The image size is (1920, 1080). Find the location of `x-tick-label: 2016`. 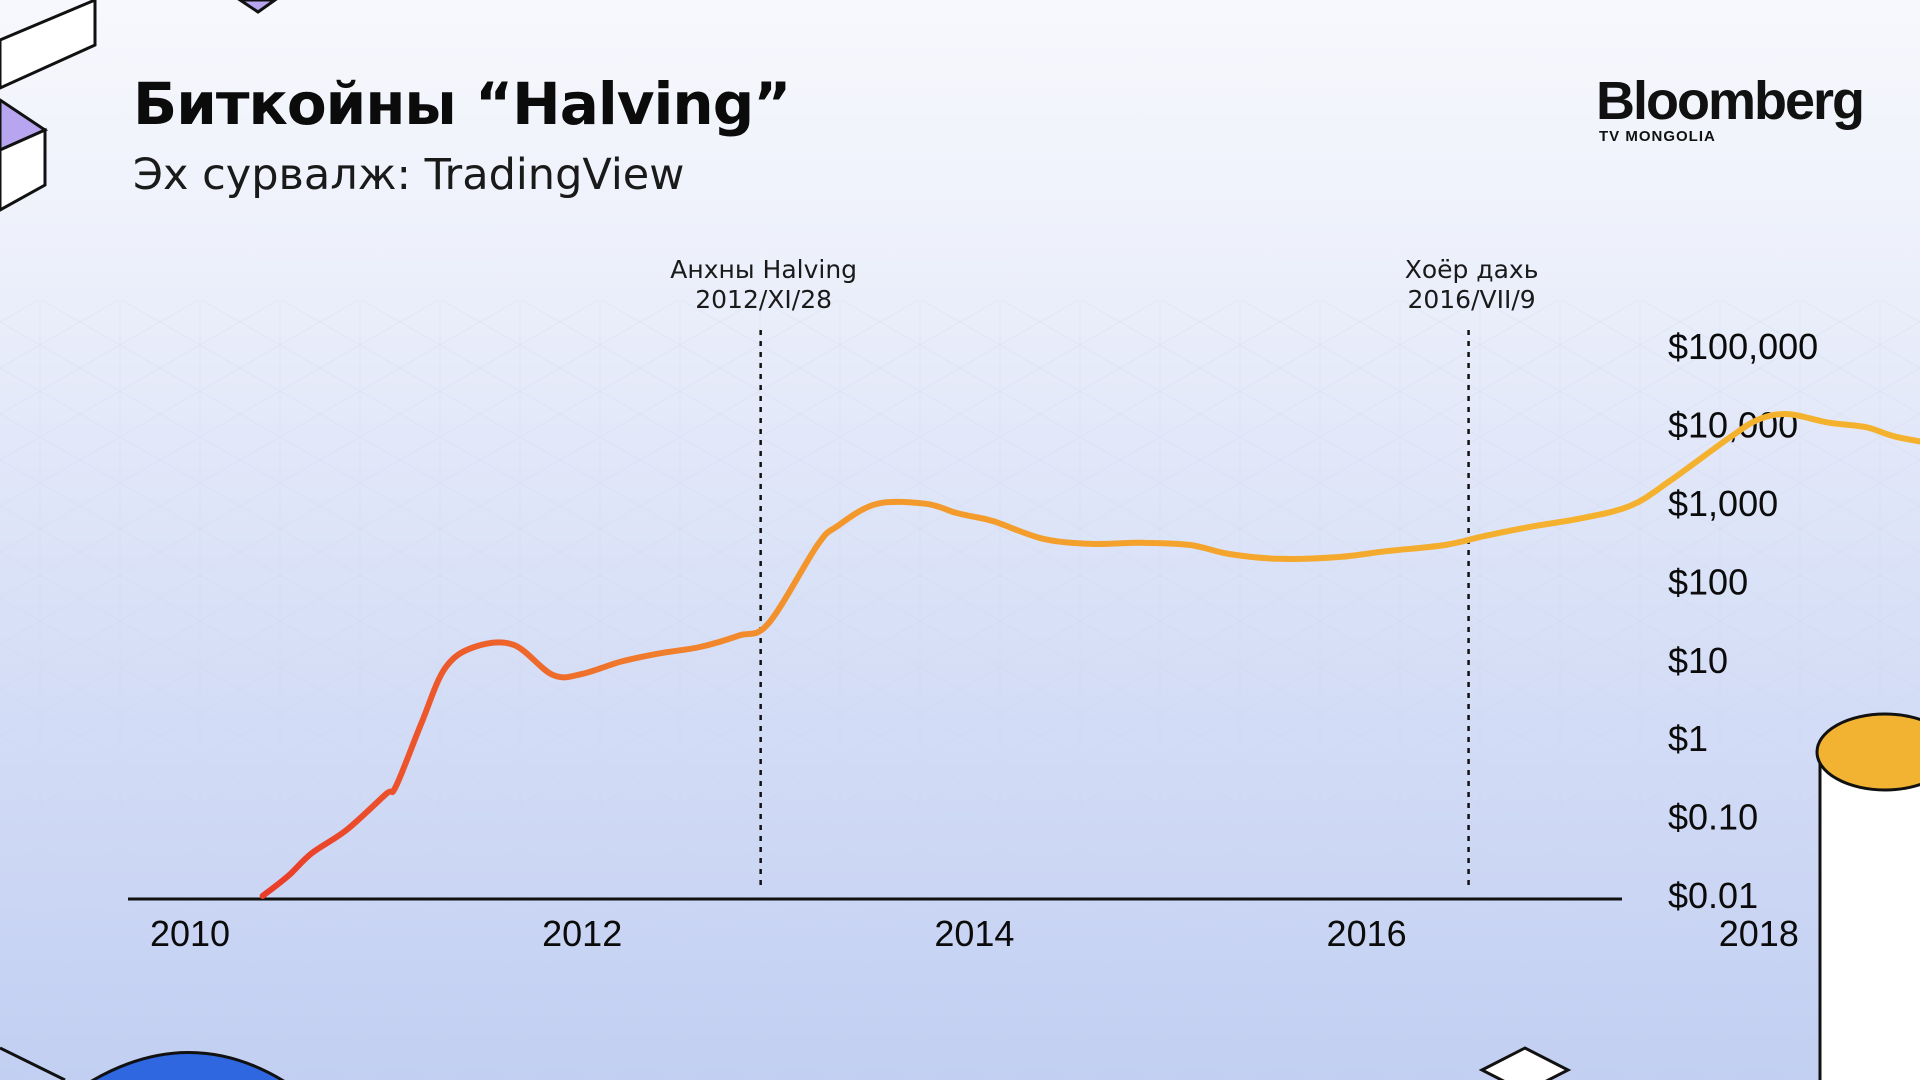

x-tick-label: 2016 is located at coordinates (1367, 933).